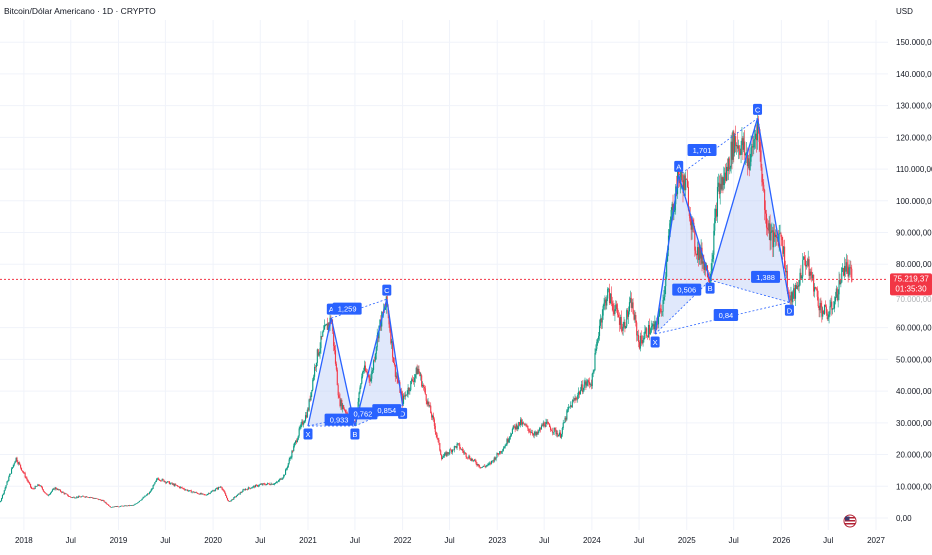 This screenshot has height=555, width=932. Describe the element at coordinates (911, 278) in the screenshot. I see `current-price-label: 75.219,37` at that location.